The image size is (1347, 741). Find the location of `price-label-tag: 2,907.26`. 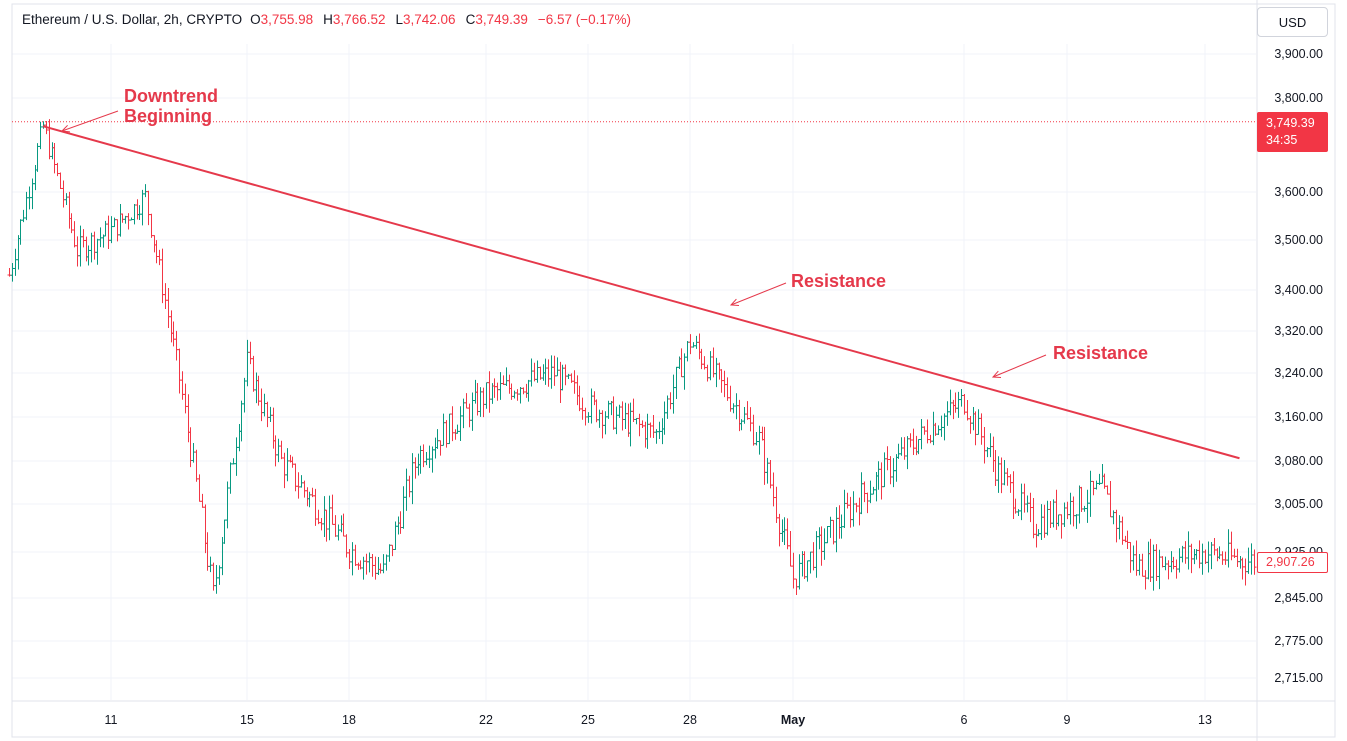

price-label-tag: 2,907.26 is located at coordinates (1292, 562).